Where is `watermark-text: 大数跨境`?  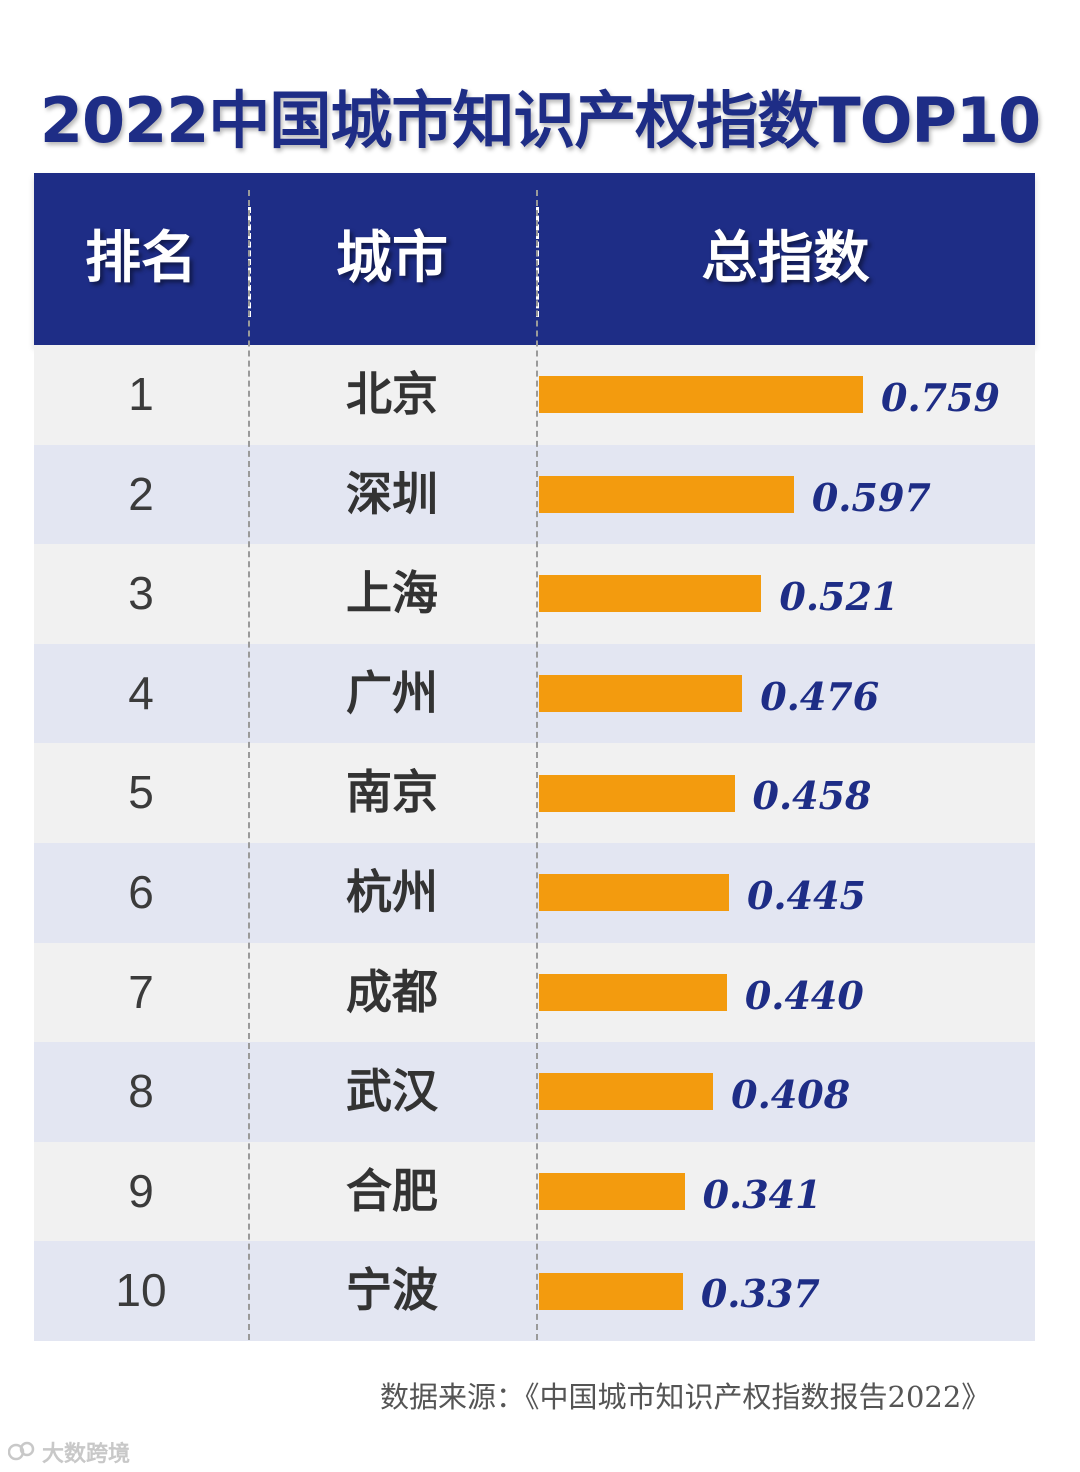
watermark-text: 大数跨境 is located at coordinates (86, 1454).